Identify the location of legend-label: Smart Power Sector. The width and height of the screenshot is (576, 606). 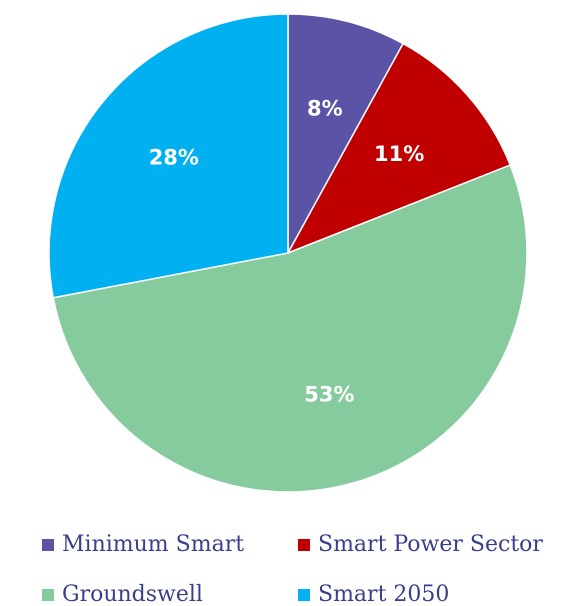
(430, 544).